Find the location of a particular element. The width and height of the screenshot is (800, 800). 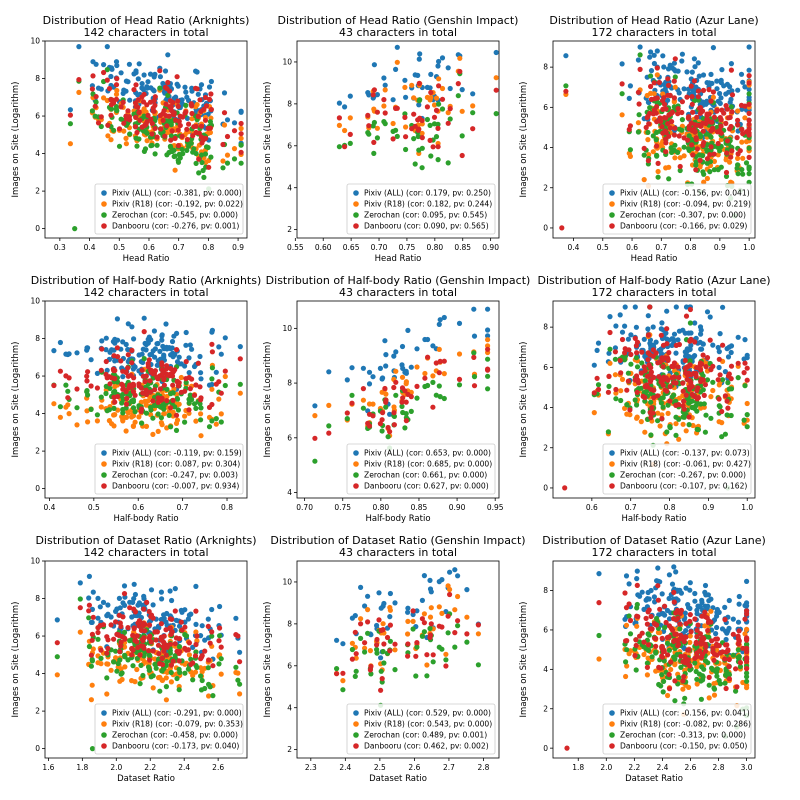

x-tick-label: 1.0 is located at coordinates (749, 247).